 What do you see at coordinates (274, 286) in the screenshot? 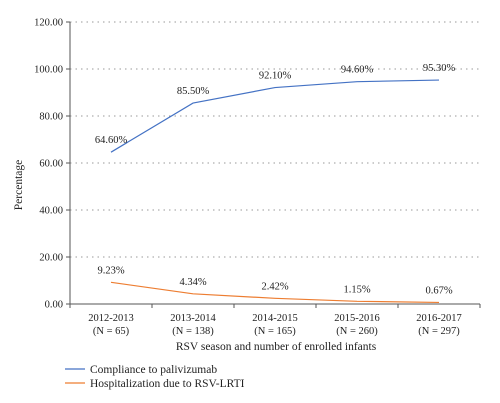
I see `data-label: 2.42%` at bounding box center [274, 286].